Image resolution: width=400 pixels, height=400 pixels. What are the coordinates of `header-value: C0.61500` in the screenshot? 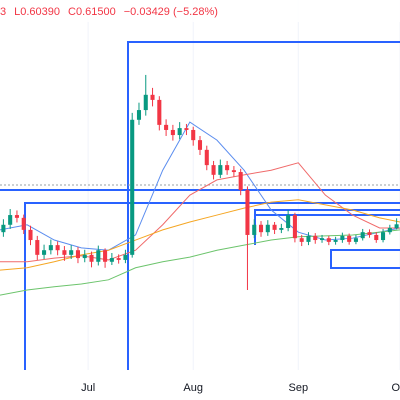 It's located at (92, 12).